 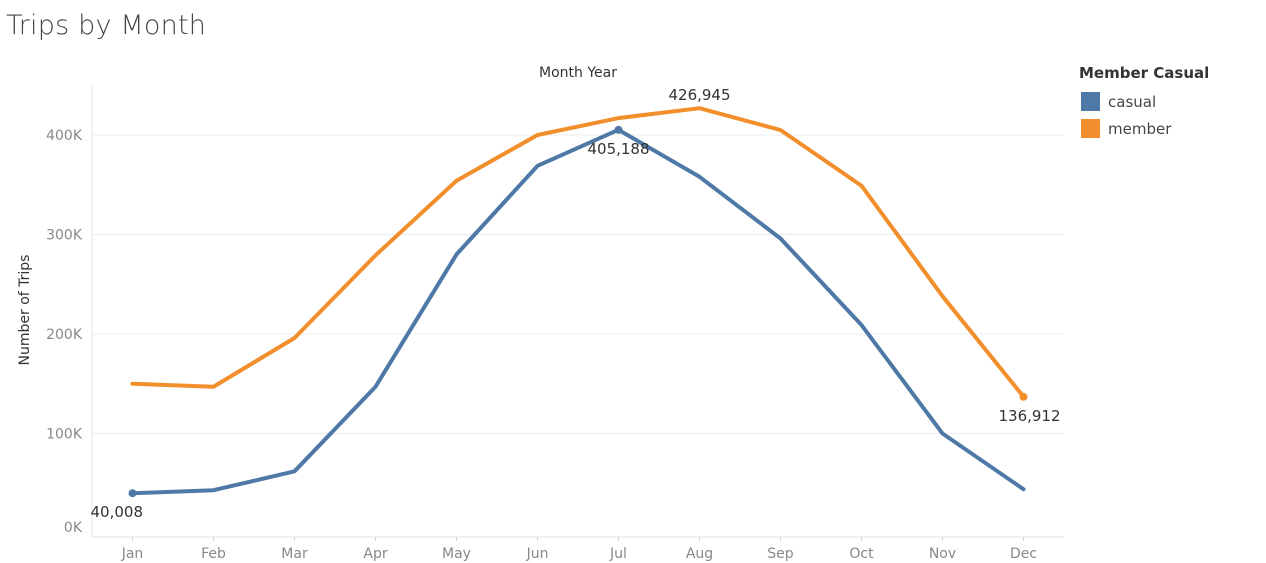 What do you see at coordinates (456, 554) in the screenshot?
I see `x-tick-label-may: May` at bounding box center [456, 554].